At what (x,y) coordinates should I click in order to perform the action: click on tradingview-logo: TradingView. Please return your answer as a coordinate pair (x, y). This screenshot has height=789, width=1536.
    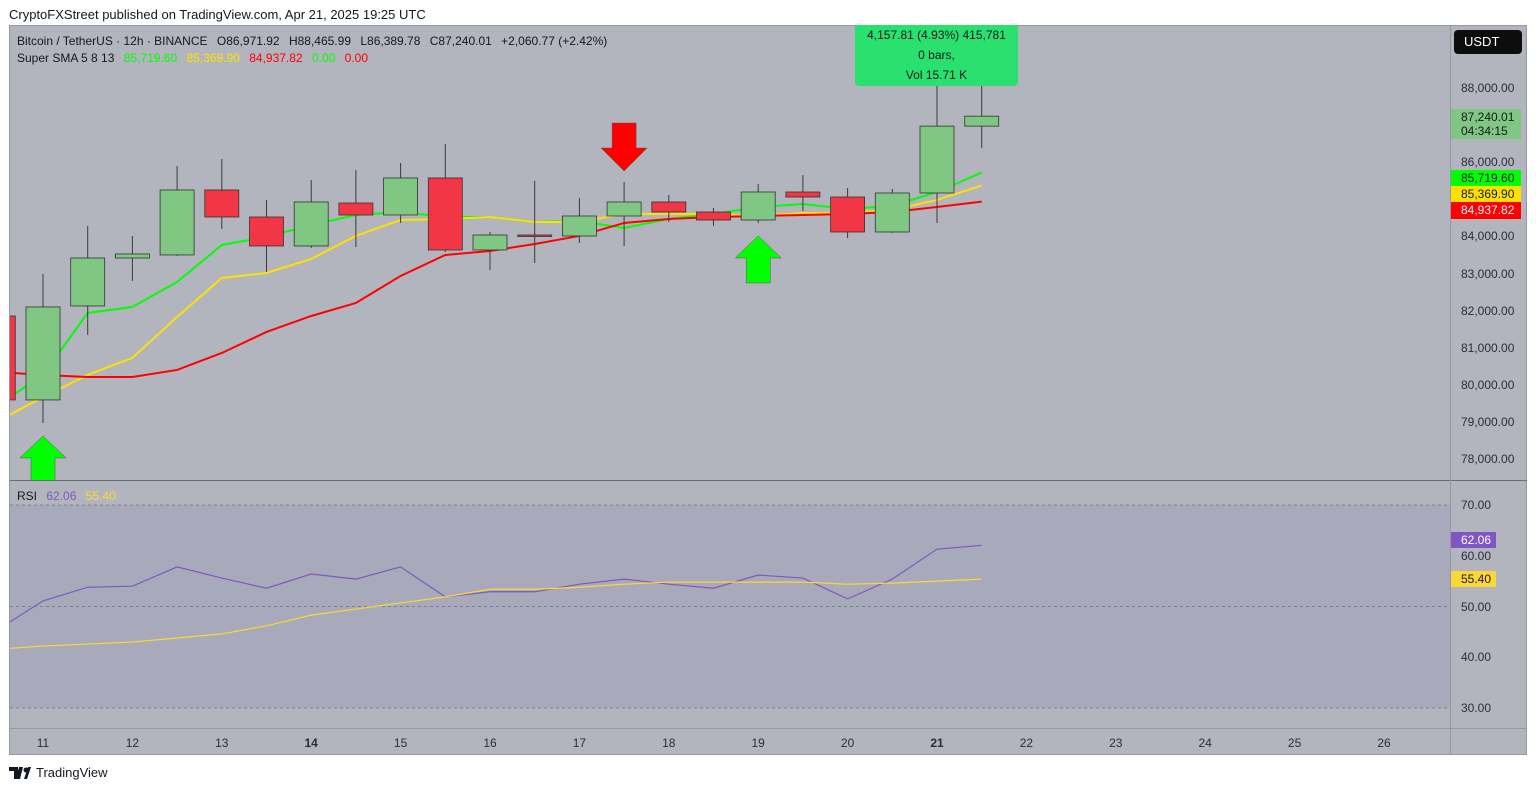
    Looking at the image, I should click on (58, 772).